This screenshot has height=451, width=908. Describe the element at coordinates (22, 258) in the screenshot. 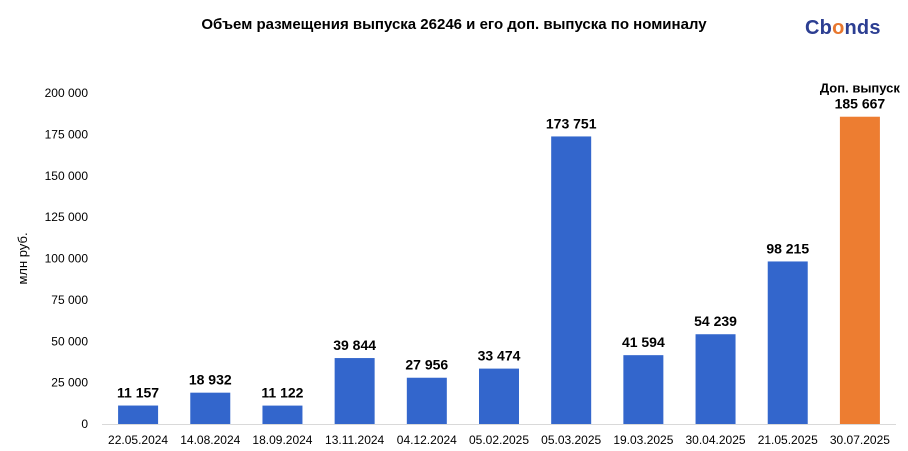

I see `y-axis-label: млн руб.` at that location.